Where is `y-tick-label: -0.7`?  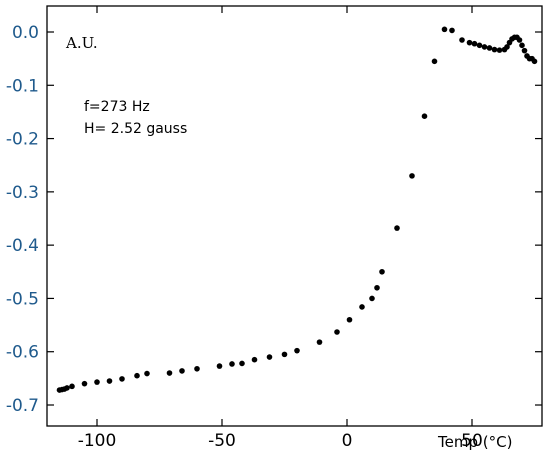
y-tick-label: -0.7 is located at coordinates (22, 406).